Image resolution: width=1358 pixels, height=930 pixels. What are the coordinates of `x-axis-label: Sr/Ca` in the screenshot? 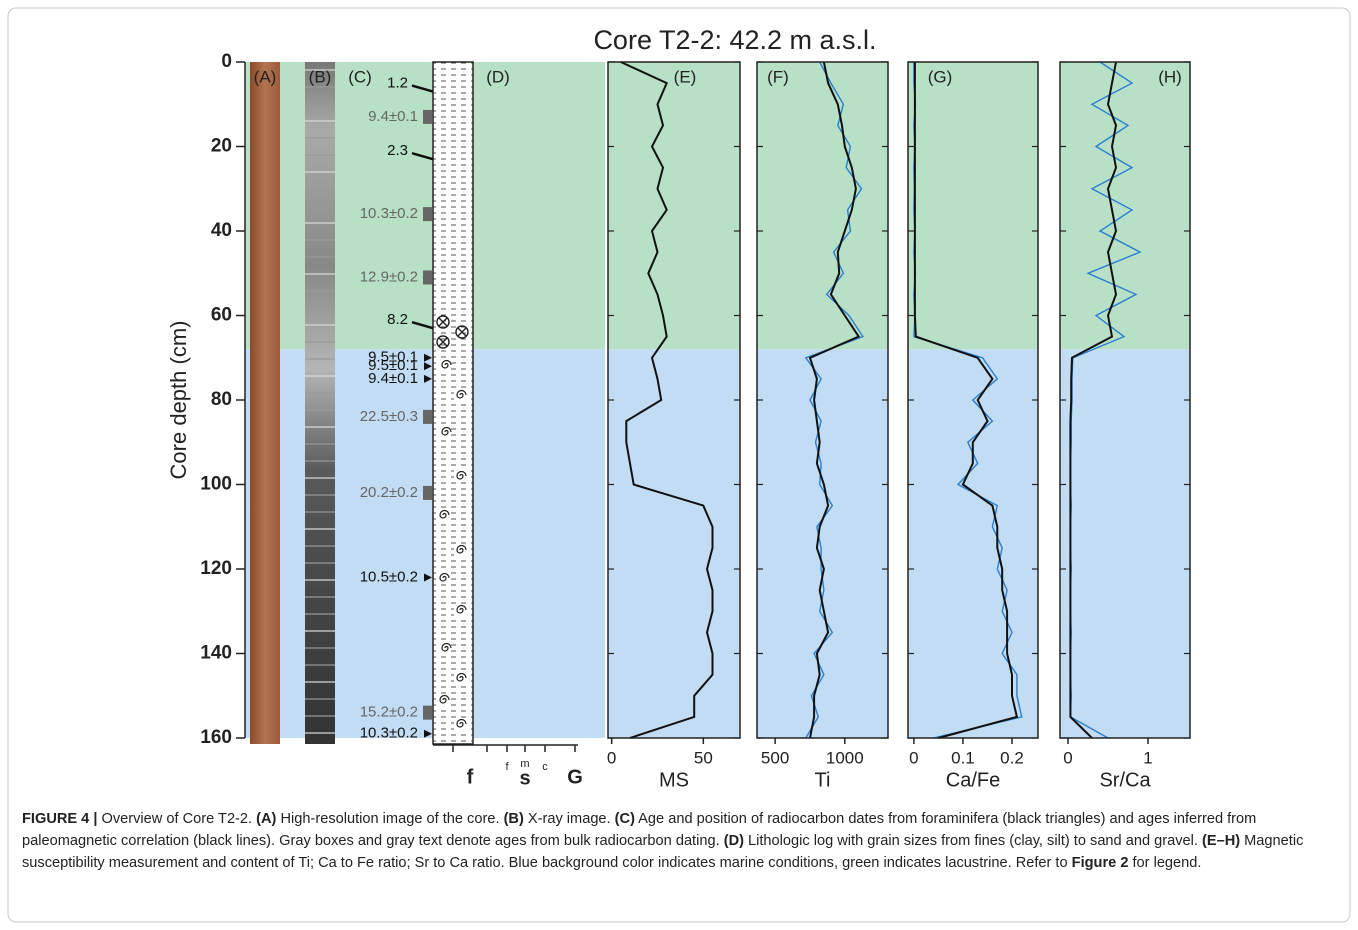 It's located at (1125, 780).